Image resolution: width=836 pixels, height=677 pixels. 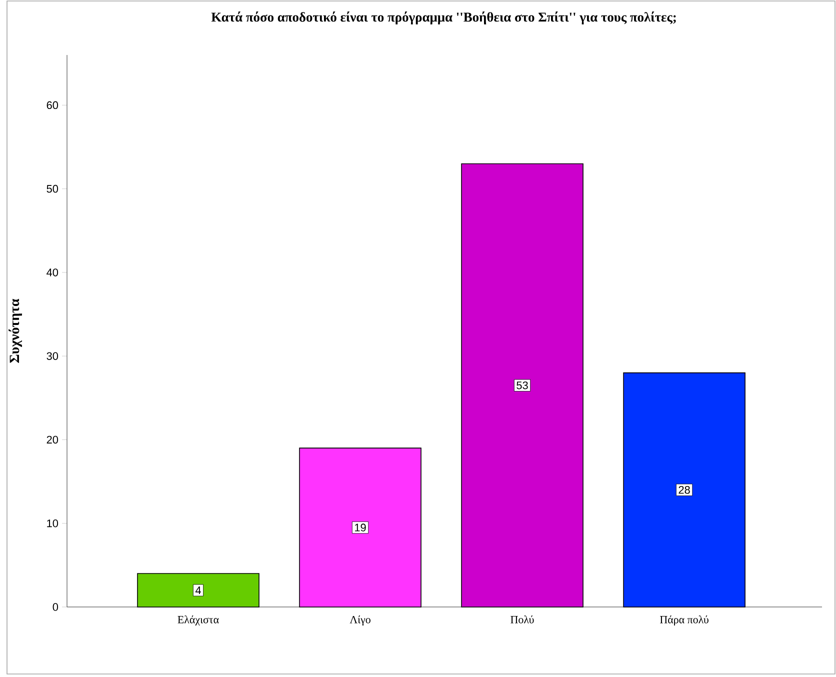 What do you see at coordinates (52, 523) in the screenshot?
I see `y-tick-label: 10` at bounding box center [52, 523].